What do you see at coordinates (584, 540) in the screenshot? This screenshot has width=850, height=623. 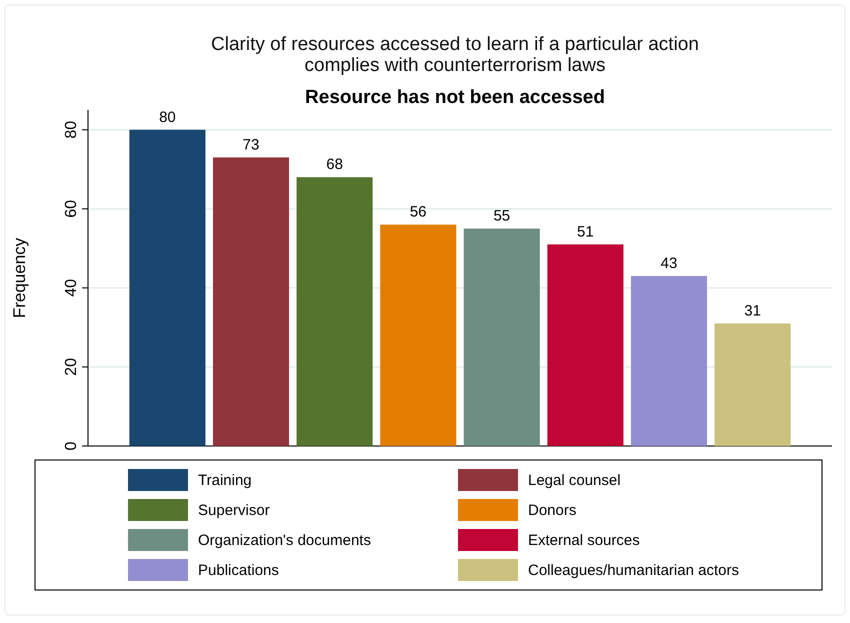 I see `legend-label: External sources` at bounding box center [584, 540].